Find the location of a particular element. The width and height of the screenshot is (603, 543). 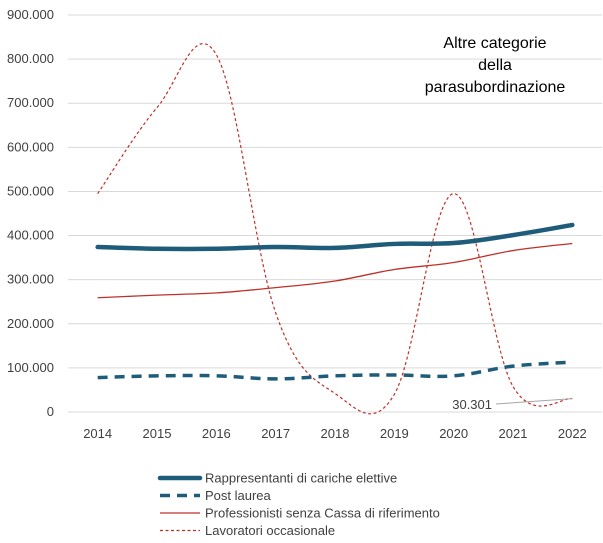

y-tick-label: 300.000 is located at coordinates (30, 279).